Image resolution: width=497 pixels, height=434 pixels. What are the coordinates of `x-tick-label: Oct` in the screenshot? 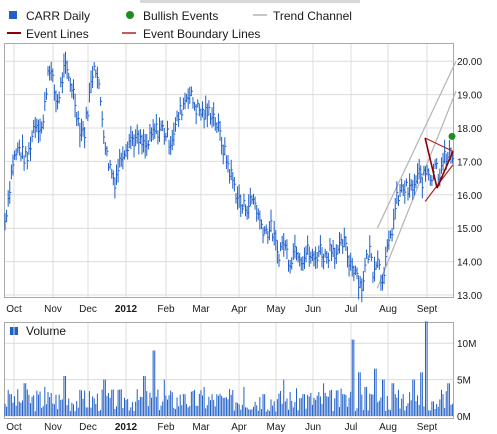 It's located at (14, 309).